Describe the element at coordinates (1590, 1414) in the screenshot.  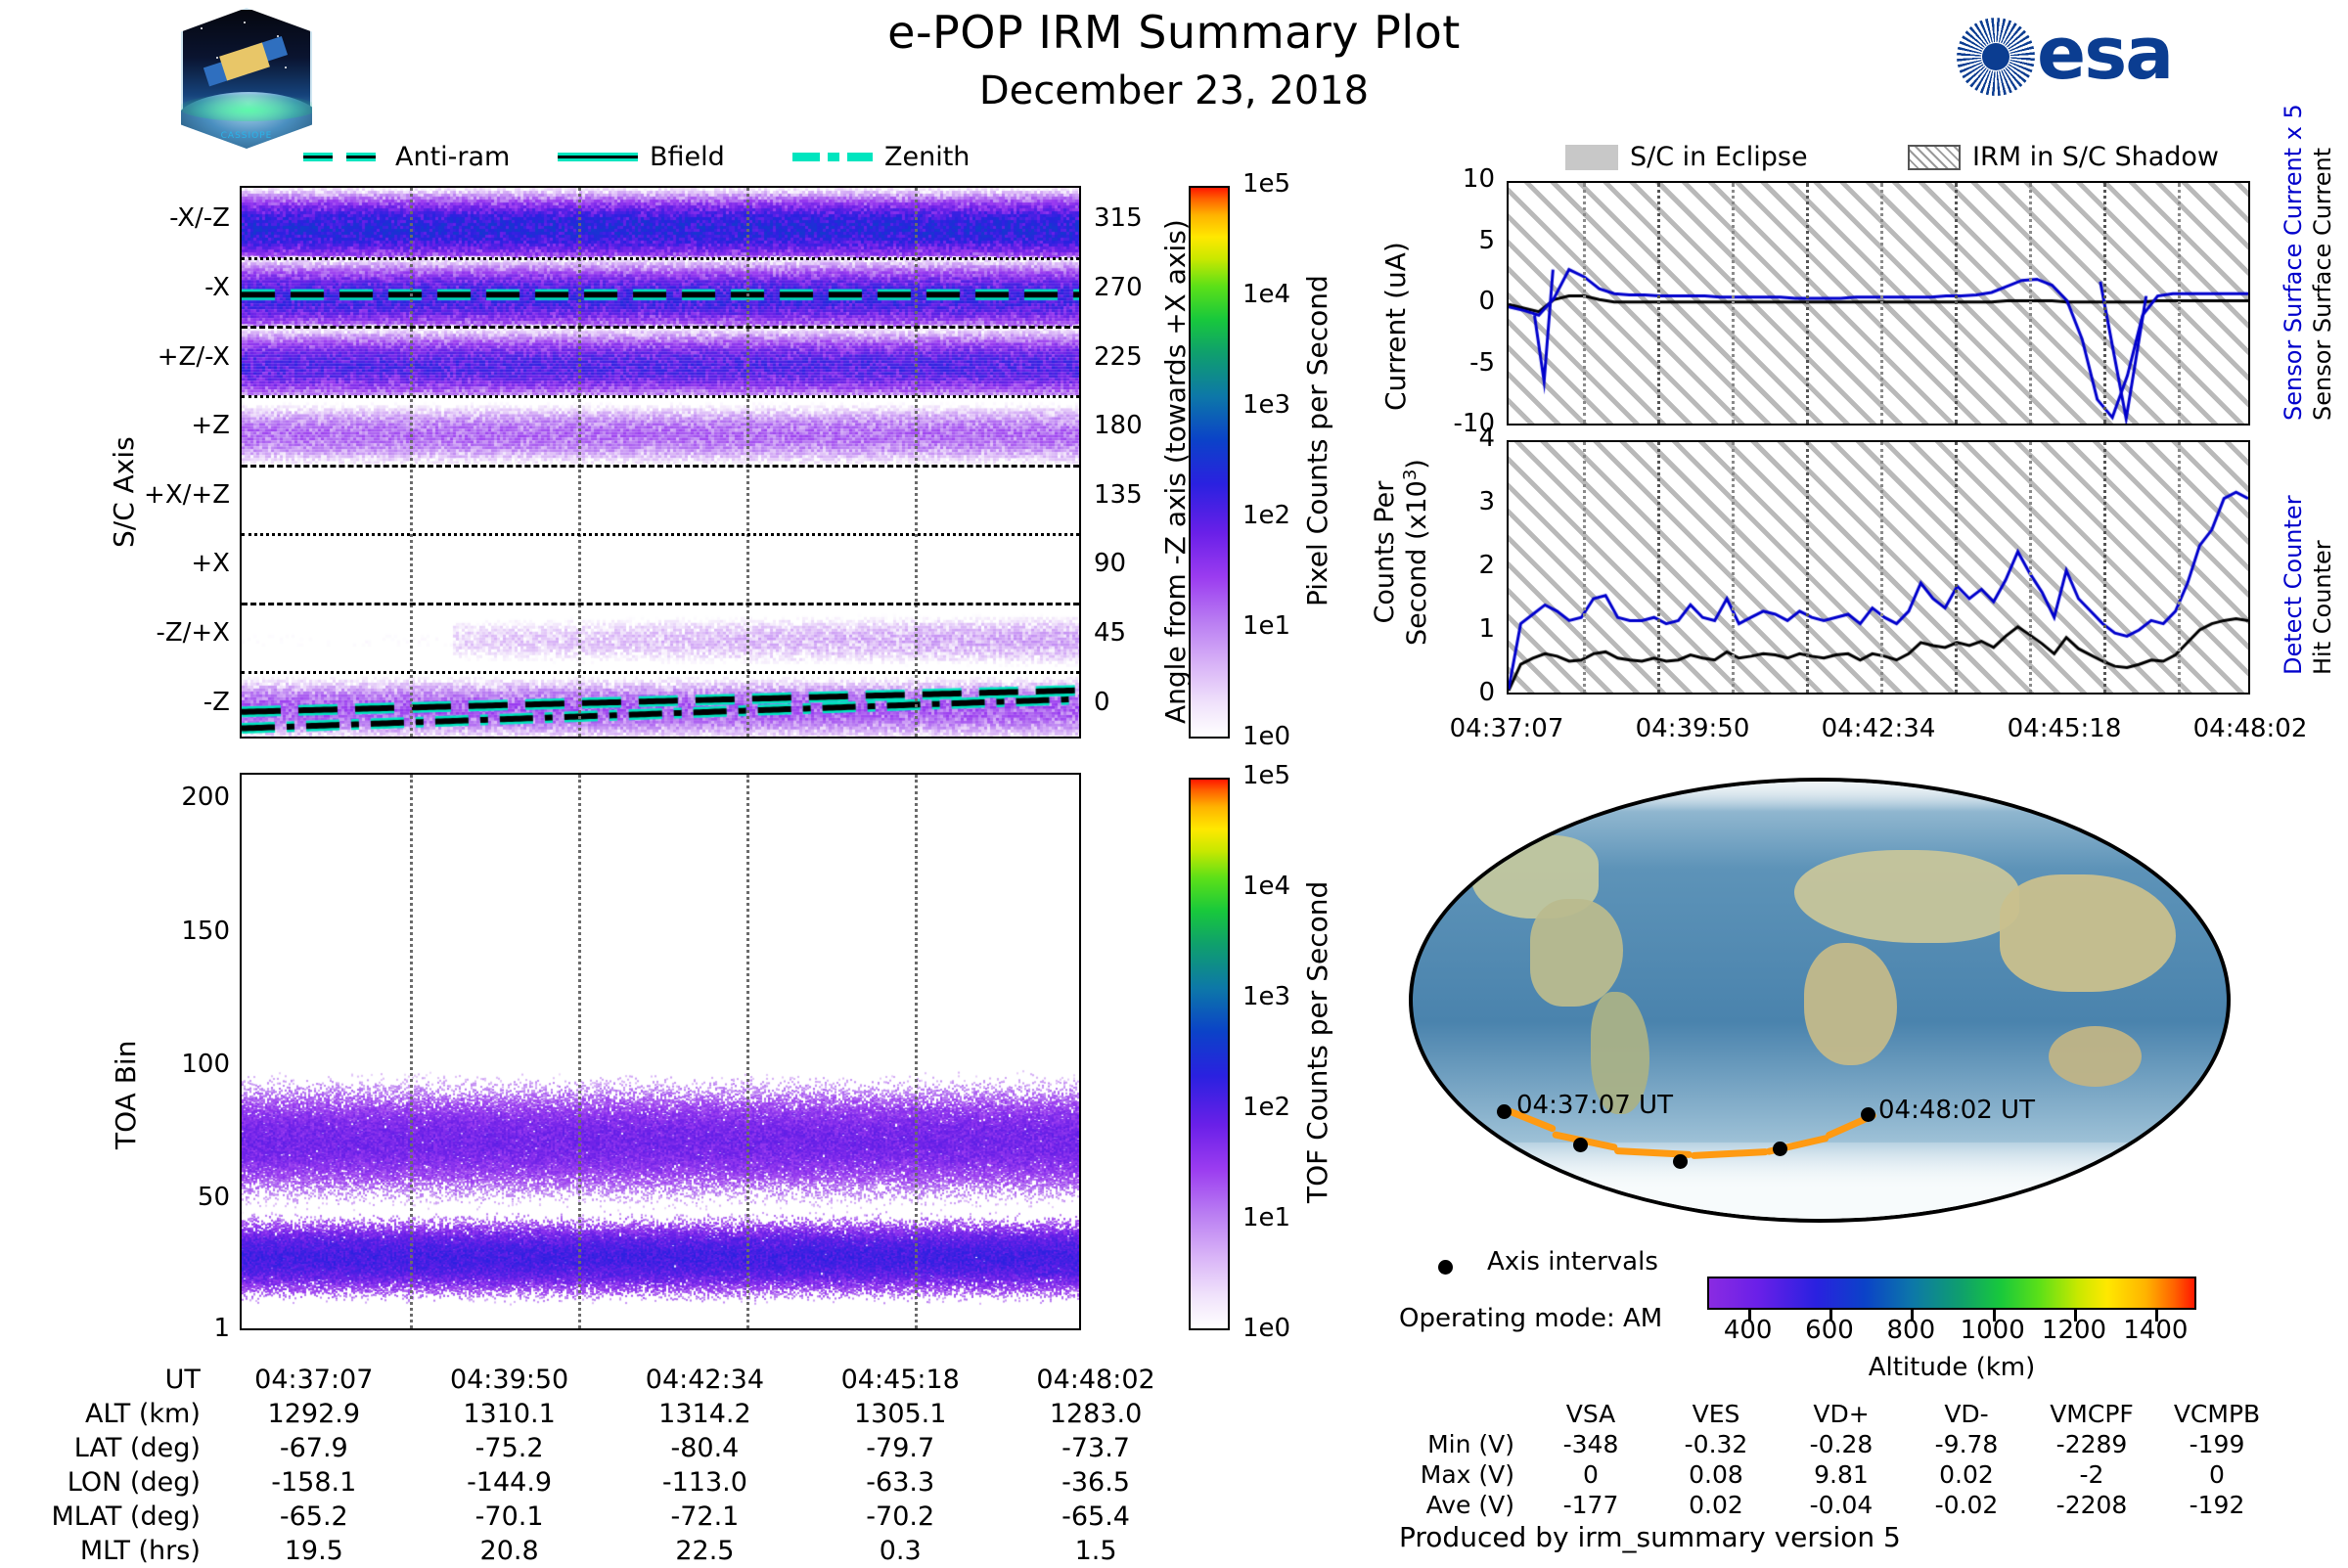
I see `voltage-column-header: VSA` at that location.